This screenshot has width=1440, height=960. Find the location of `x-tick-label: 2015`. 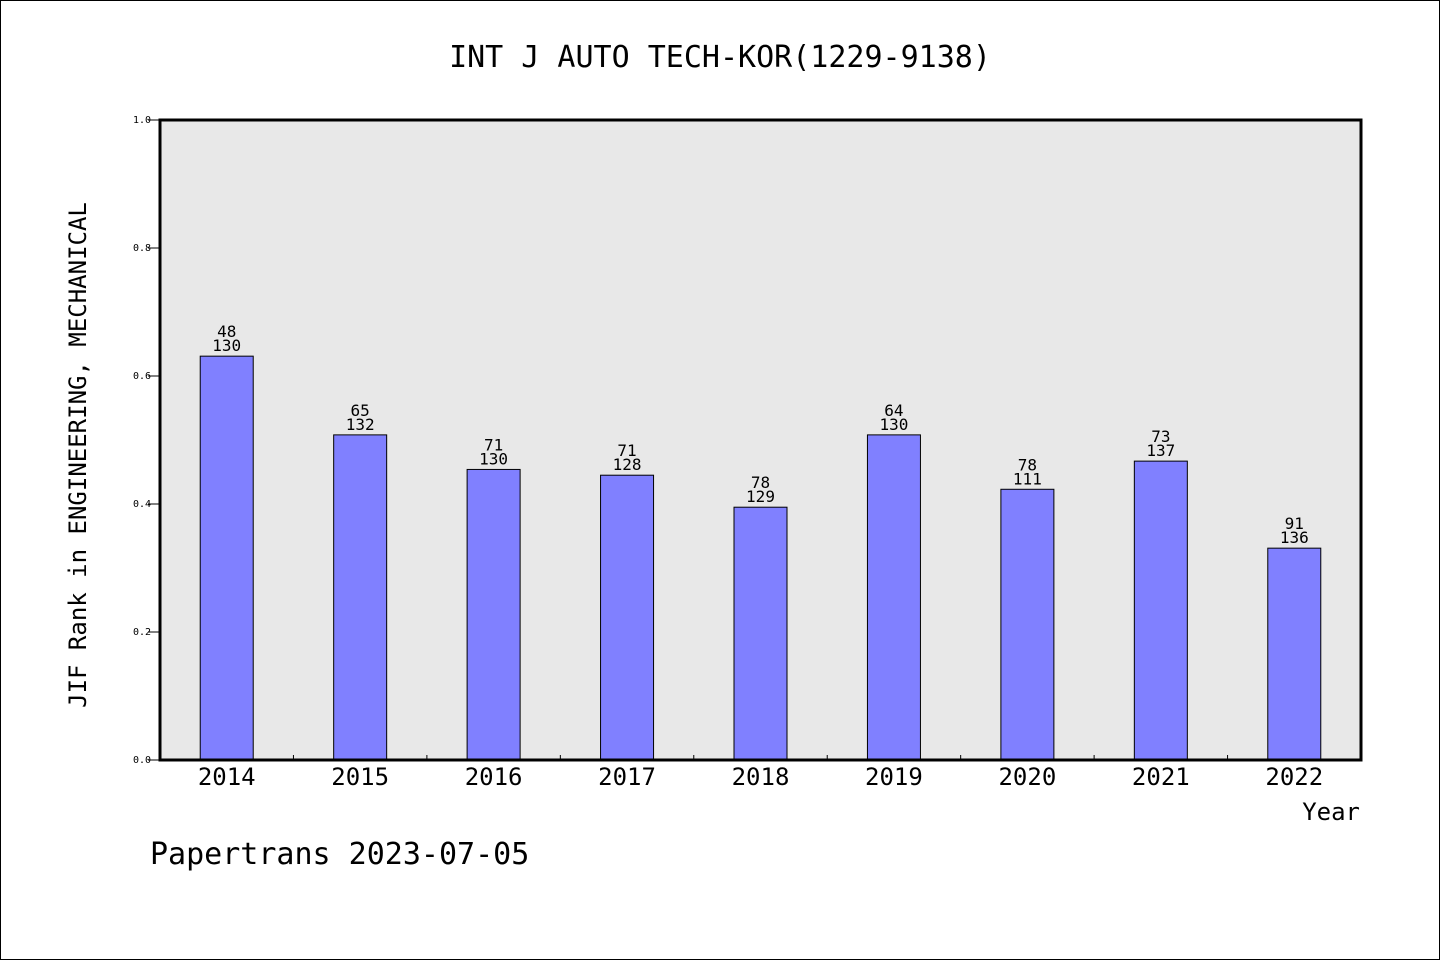

x-tick-label: 2015 is located at coordinates (360, 777).